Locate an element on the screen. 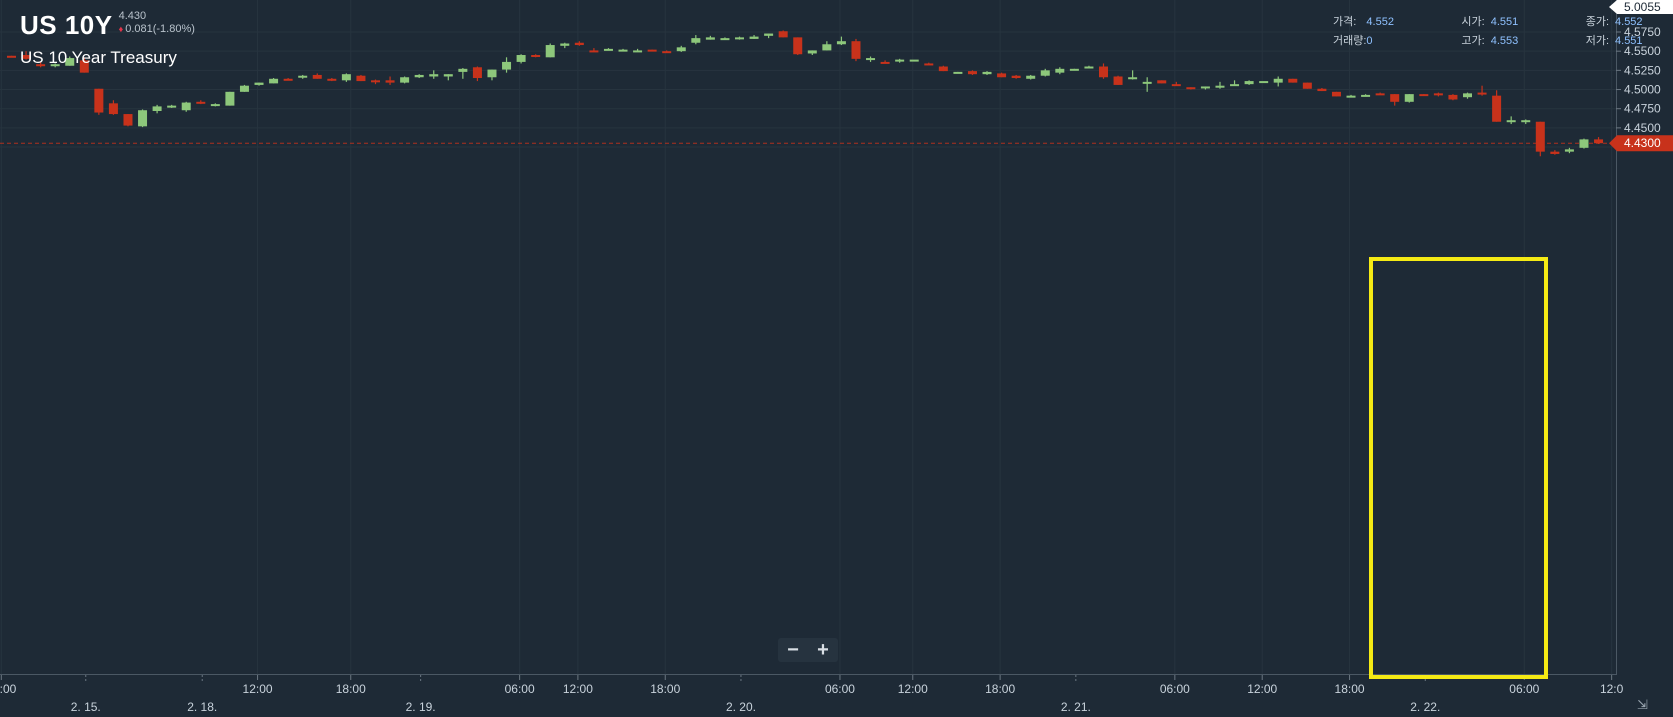 The width and height of the screenshot is (1673, 717). volume-label: 거래량: is located at coordinates (1350, 41).